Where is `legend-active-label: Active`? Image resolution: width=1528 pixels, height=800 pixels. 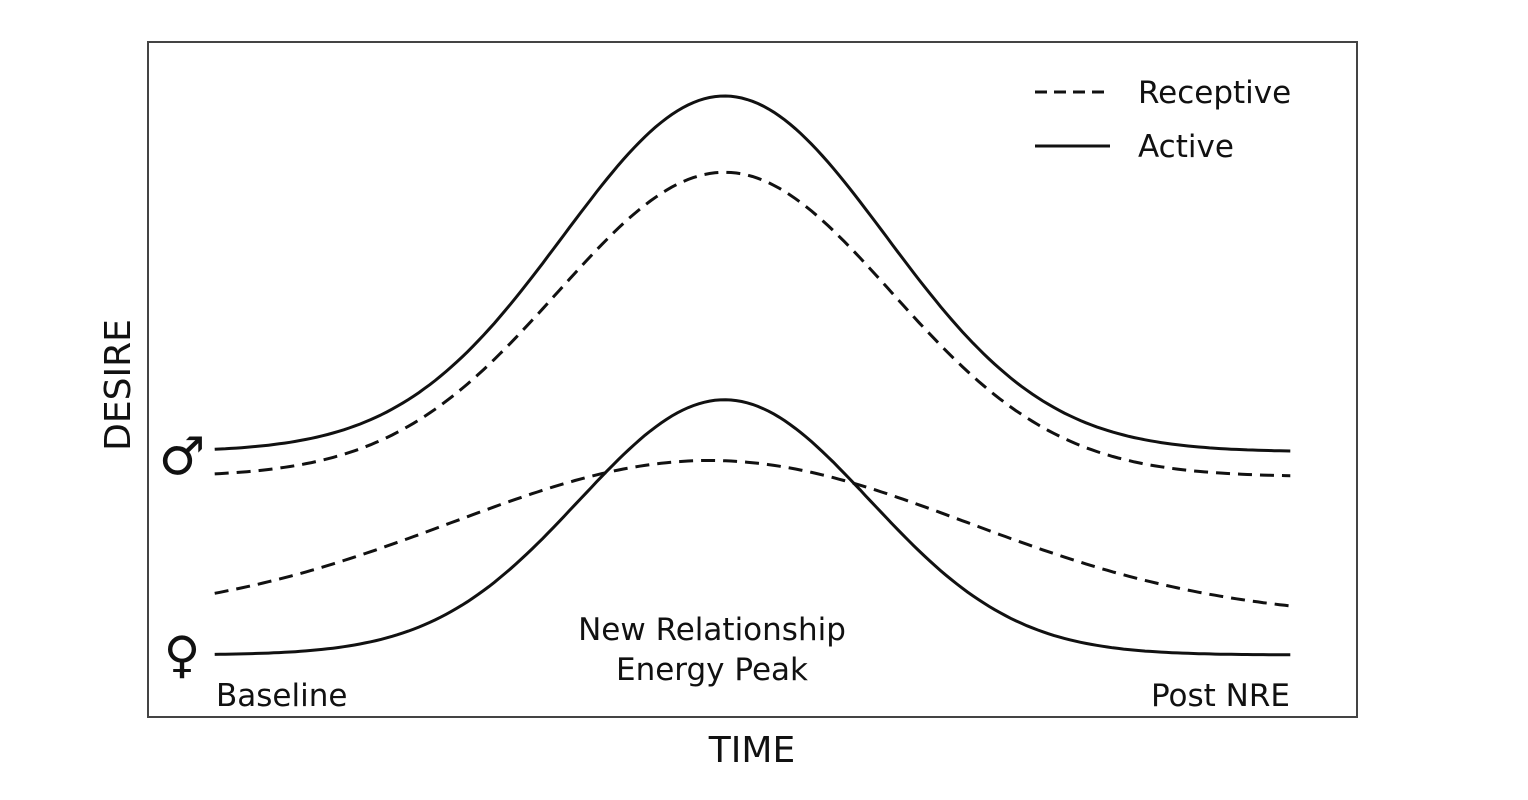 legend-active-label: Active is located at coordinates (1186, 147).